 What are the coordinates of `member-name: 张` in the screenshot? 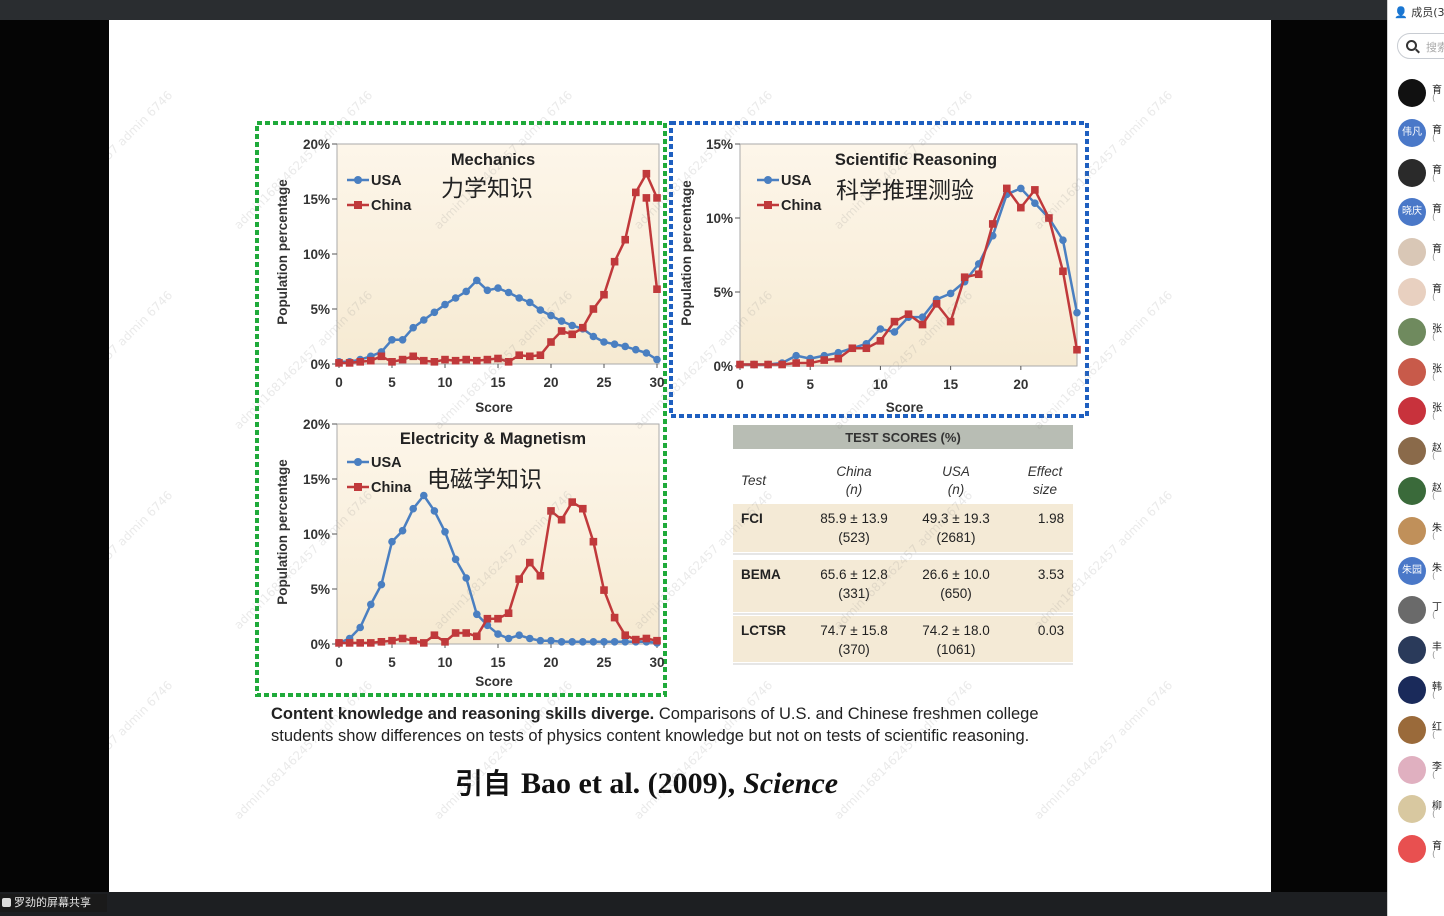 It's located at (1437, 369).